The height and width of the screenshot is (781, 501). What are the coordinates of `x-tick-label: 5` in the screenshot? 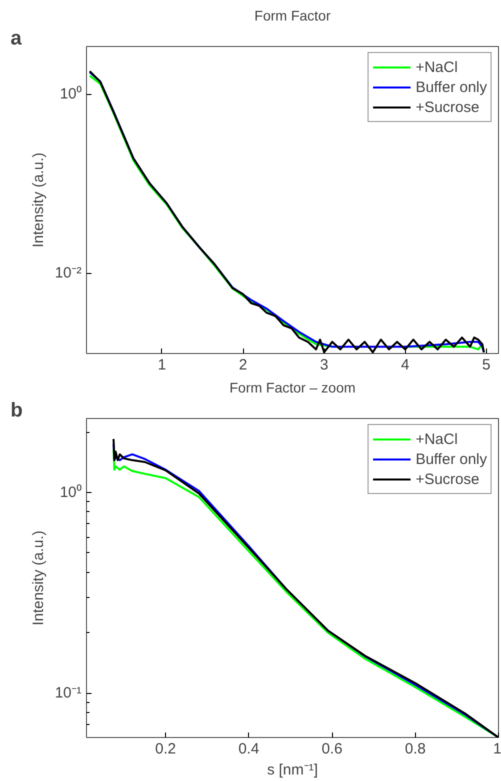 It's located at (486, 365).